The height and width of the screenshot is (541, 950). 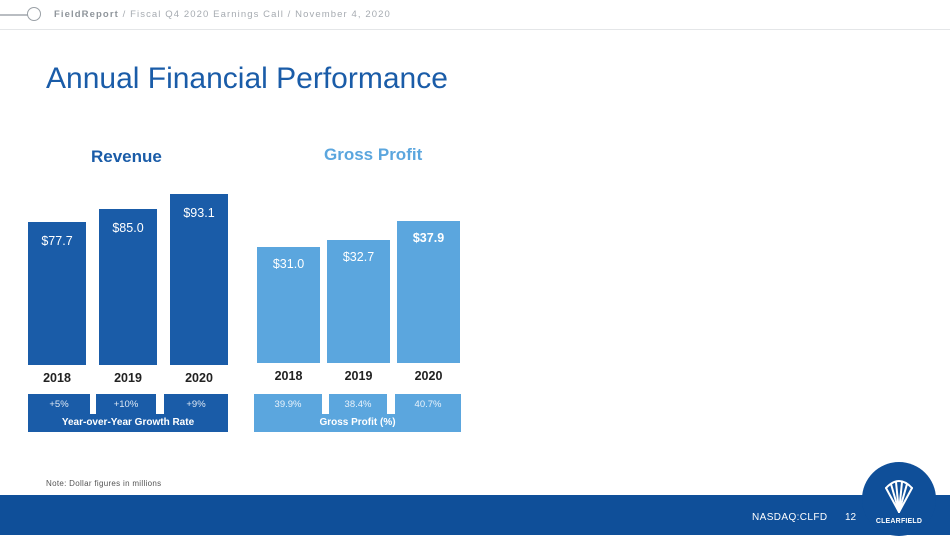 I want to click on profit-pct-2020: 40.7%, so click(x=428, y=404).